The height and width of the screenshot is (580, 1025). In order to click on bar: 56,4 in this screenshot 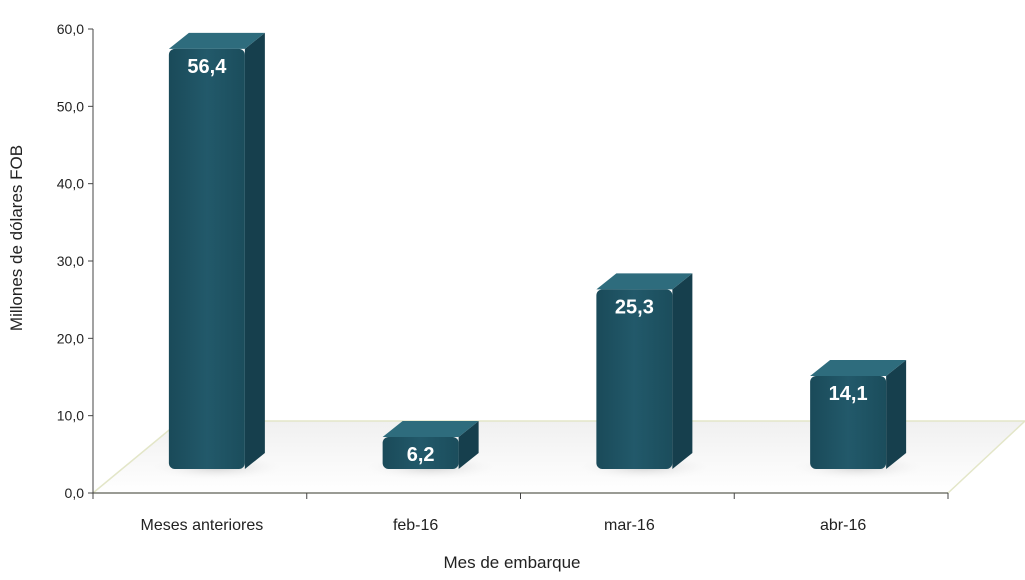, I will do `click(217, 256)`.